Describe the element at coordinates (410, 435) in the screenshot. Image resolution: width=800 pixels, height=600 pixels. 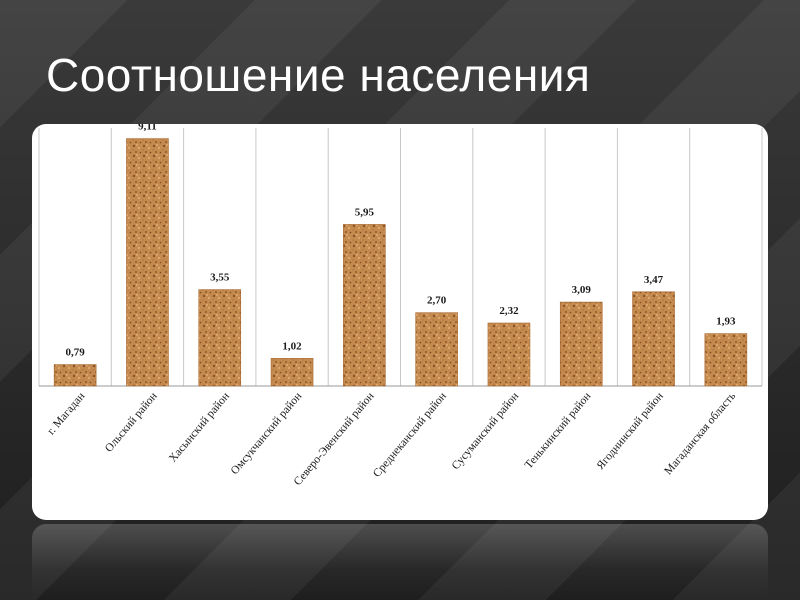
I see `x-tick-label: Среднеканский район` at that location.